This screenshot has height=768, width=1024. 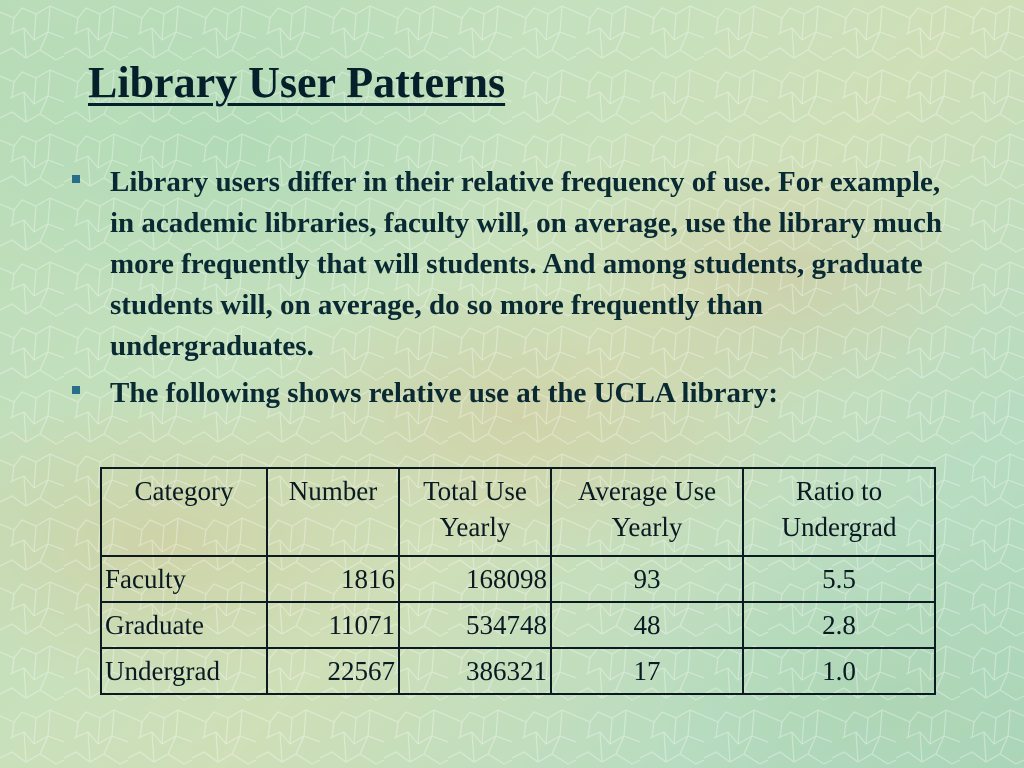 What do you see at coordinates (839, 671) in the screenshot?
I see `cell-ratio: 1.0` at bounding box center [839, 671].